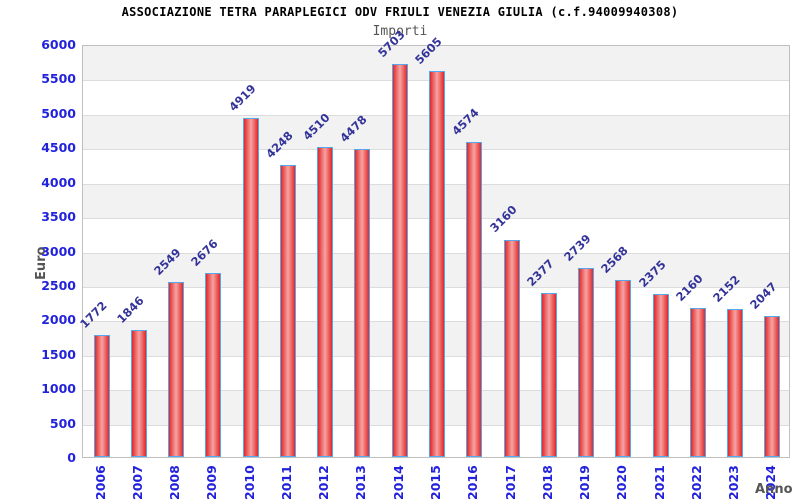  What do you see at coordinates (58, 113) in the screenshot?
I see `y-tick-label: 5000` at bounding box center [58, 113].